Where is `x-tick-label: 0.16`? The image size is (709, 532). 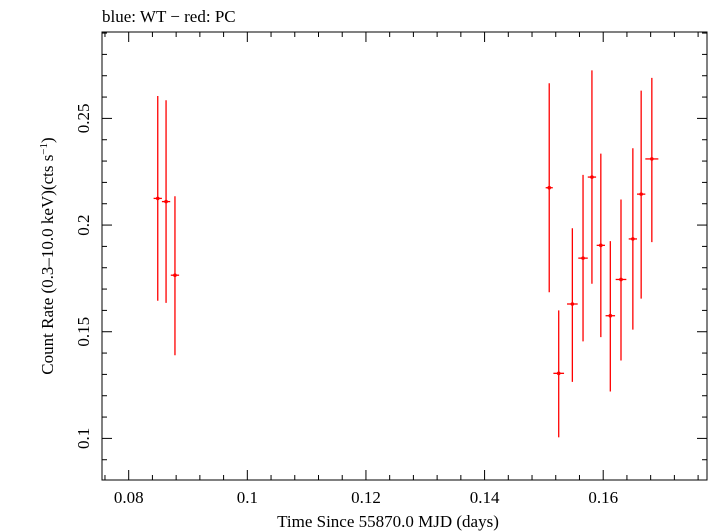
x-tick-label: 0.16 is located at coordinates (603, 497).